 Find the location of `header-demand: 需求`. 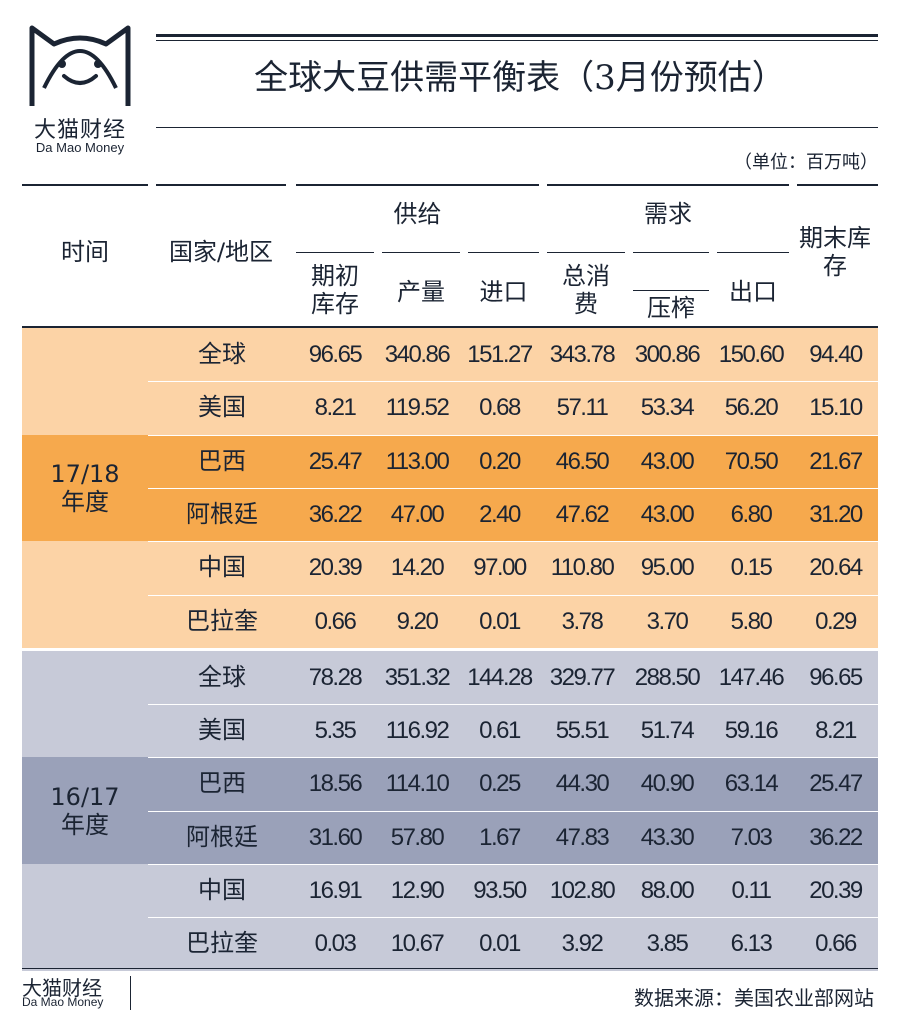

header-demand: 需求 is located at coordinates (668, 214).